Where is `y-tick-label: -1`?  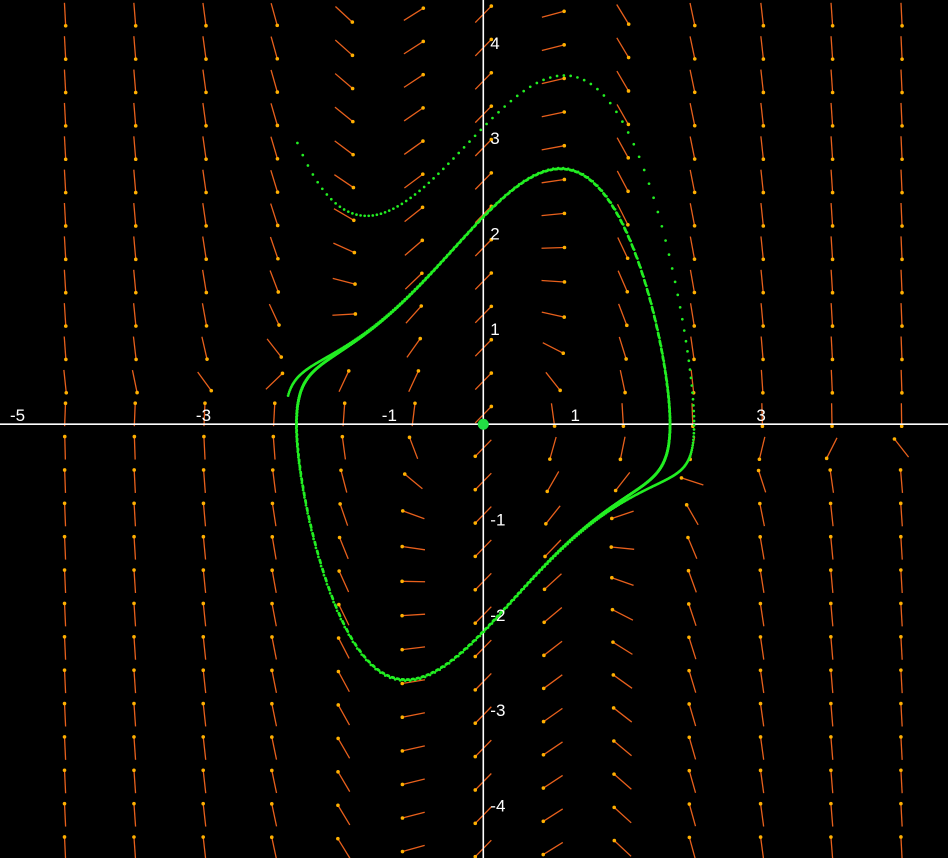
y-tick-label: -1 is located at coordinates (497, 520).